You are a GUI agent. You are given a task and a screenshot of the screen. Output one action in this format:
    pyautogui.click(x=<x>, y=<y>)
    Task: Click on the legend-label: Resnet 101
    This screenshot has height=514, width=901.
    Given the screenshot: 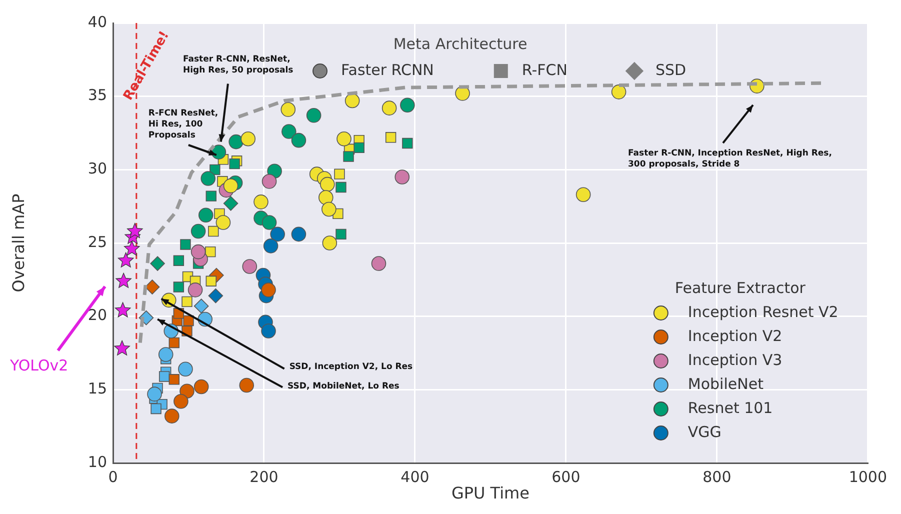 What is the action you would take?
    pyautogui.click(x=730, y=407)
    